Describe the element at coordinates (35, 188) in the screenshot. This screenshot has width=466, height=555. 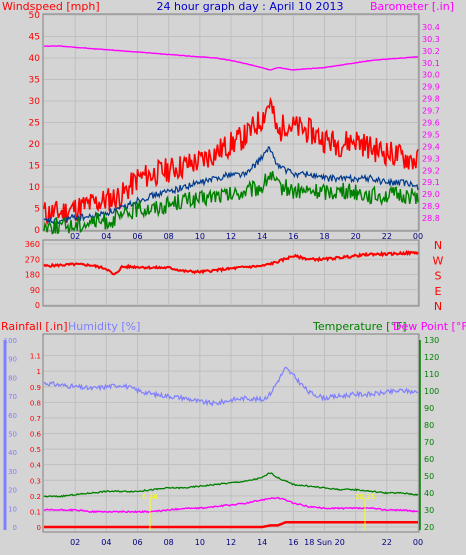
I see `wind-y-tick-label: 10` at that location.